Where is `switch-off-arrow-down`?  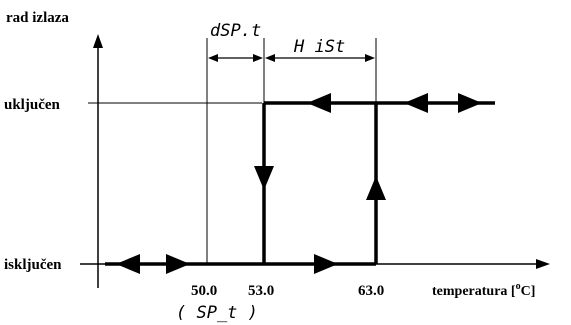 switch-off-arrow-down is located at coordinates (264, 178).